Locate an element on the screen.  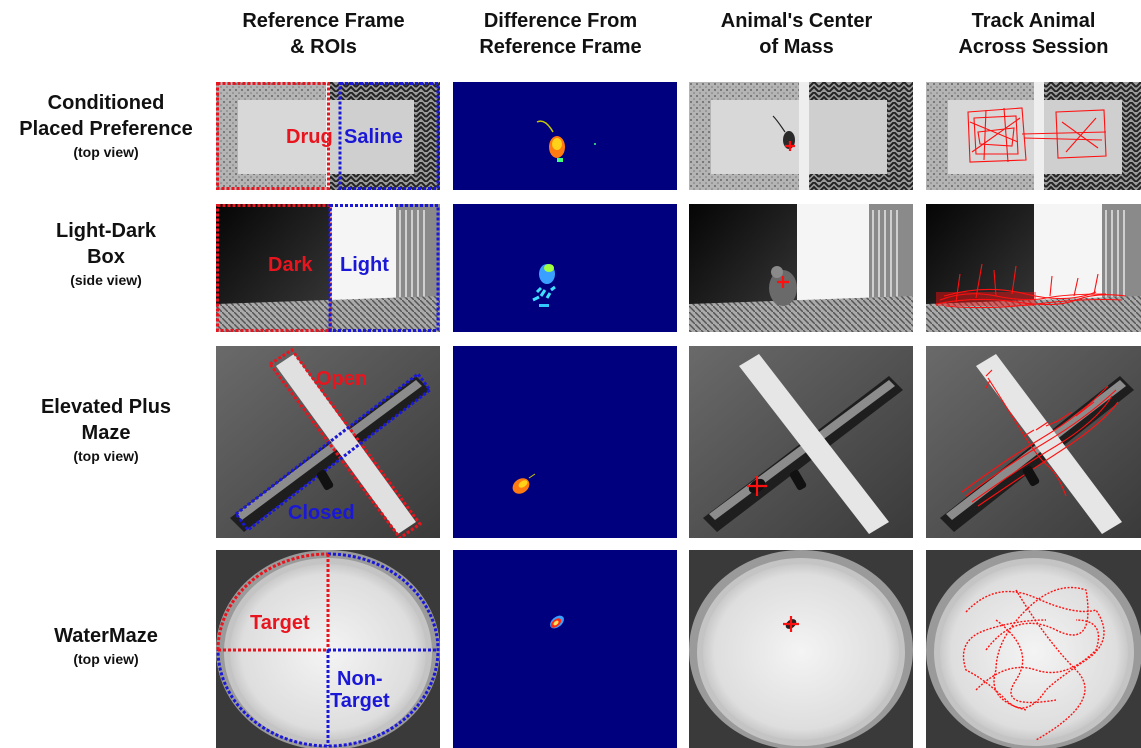
row-title: Conditioned Placed Preference is located at coordinates (106, 116).